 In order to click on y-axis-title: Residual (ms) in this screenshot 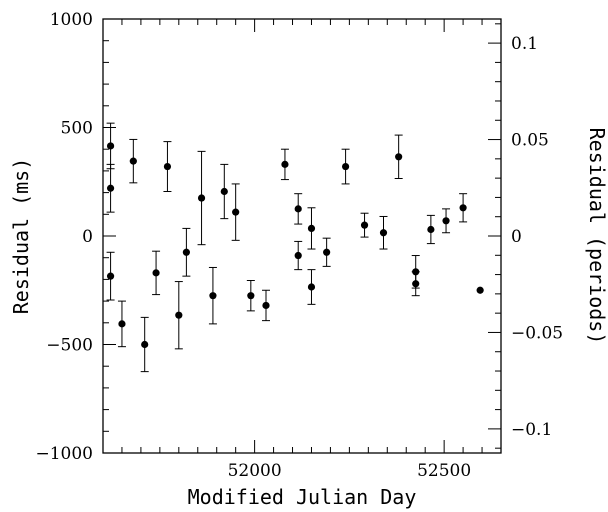, I will do `click(21, 236)`.